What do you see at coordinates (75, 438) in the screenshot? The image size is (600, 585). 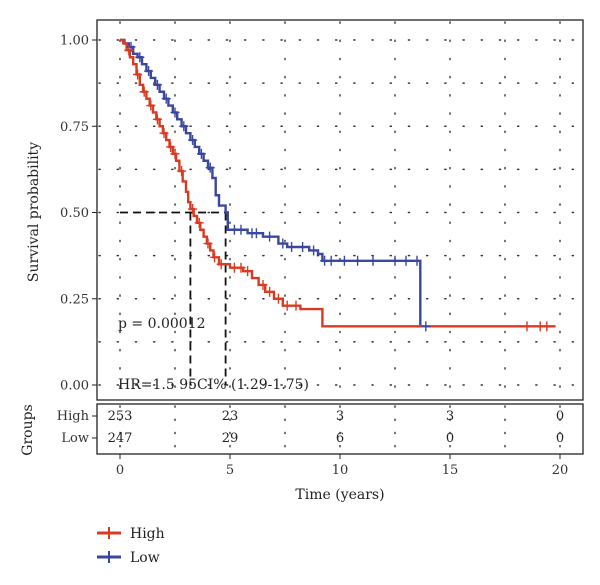 I see `risk-row-label: Low` at bounding box center [75, 438].